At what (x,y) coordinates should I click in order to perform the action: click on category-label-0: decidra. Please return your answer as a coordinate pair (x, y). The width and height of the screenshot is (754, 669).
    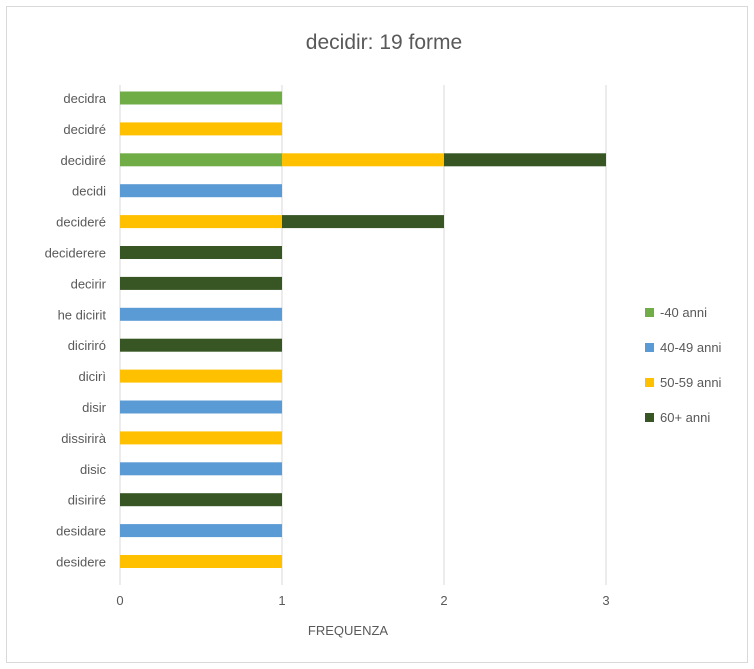
    Looking at the image, I should click on (84, 98).